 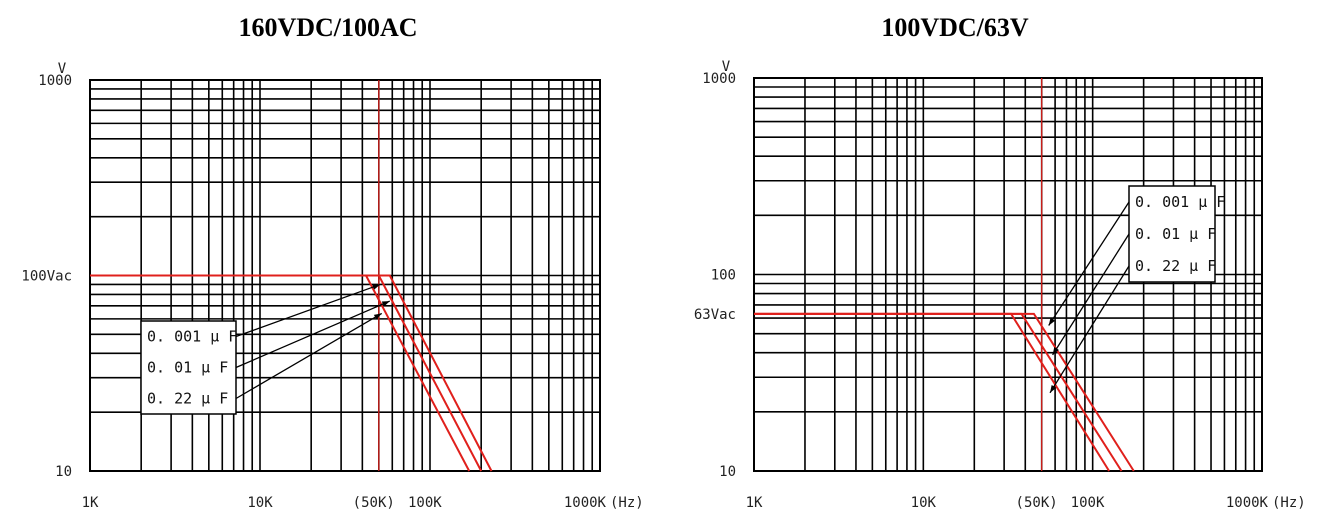 What do you see at coordinates (715, 315) in the screenshot?
I see `y-tick-label: 63Vac` at bounding box center [715, 315].